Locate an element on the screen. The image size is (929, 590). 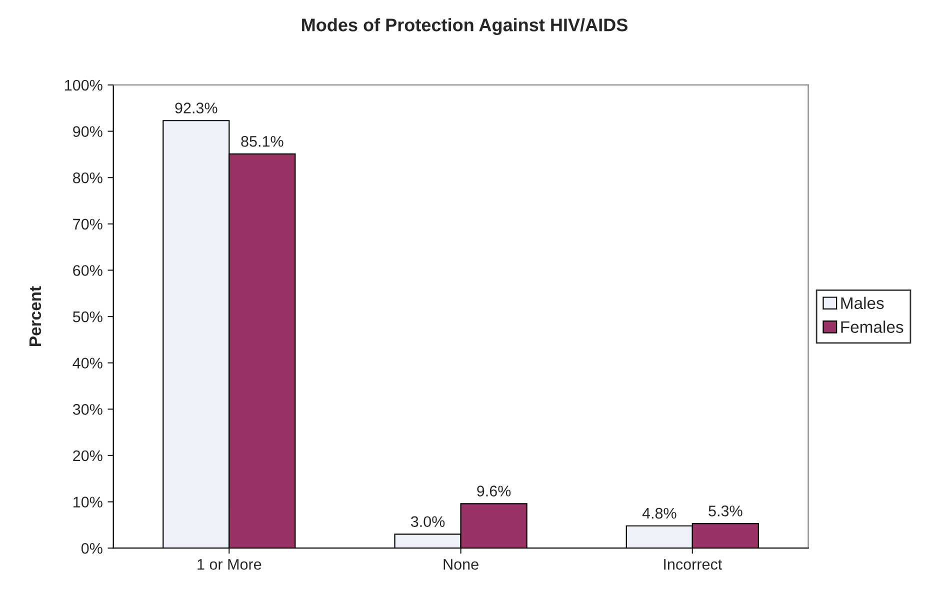
y-tick-label: 50% is located at coordinates (87, 316).